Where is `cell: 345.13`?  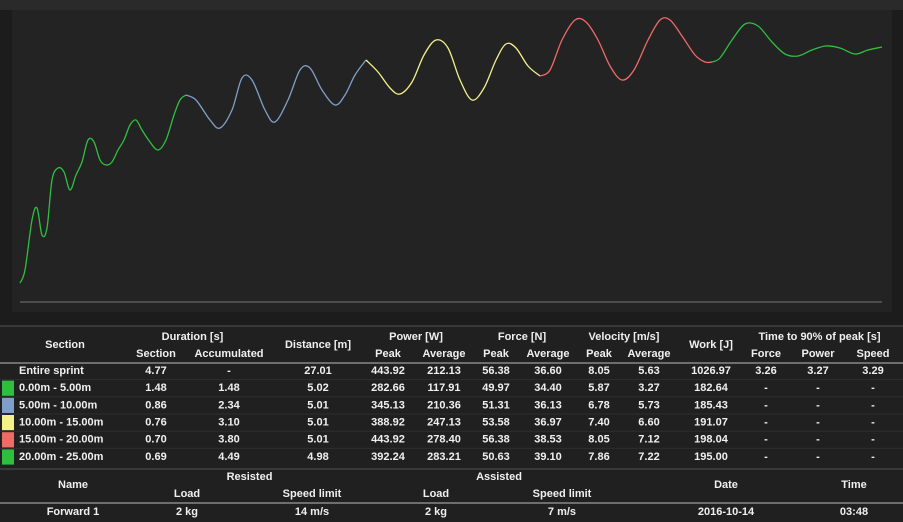 cell: 345.13 is located at coordinates (388, 405).